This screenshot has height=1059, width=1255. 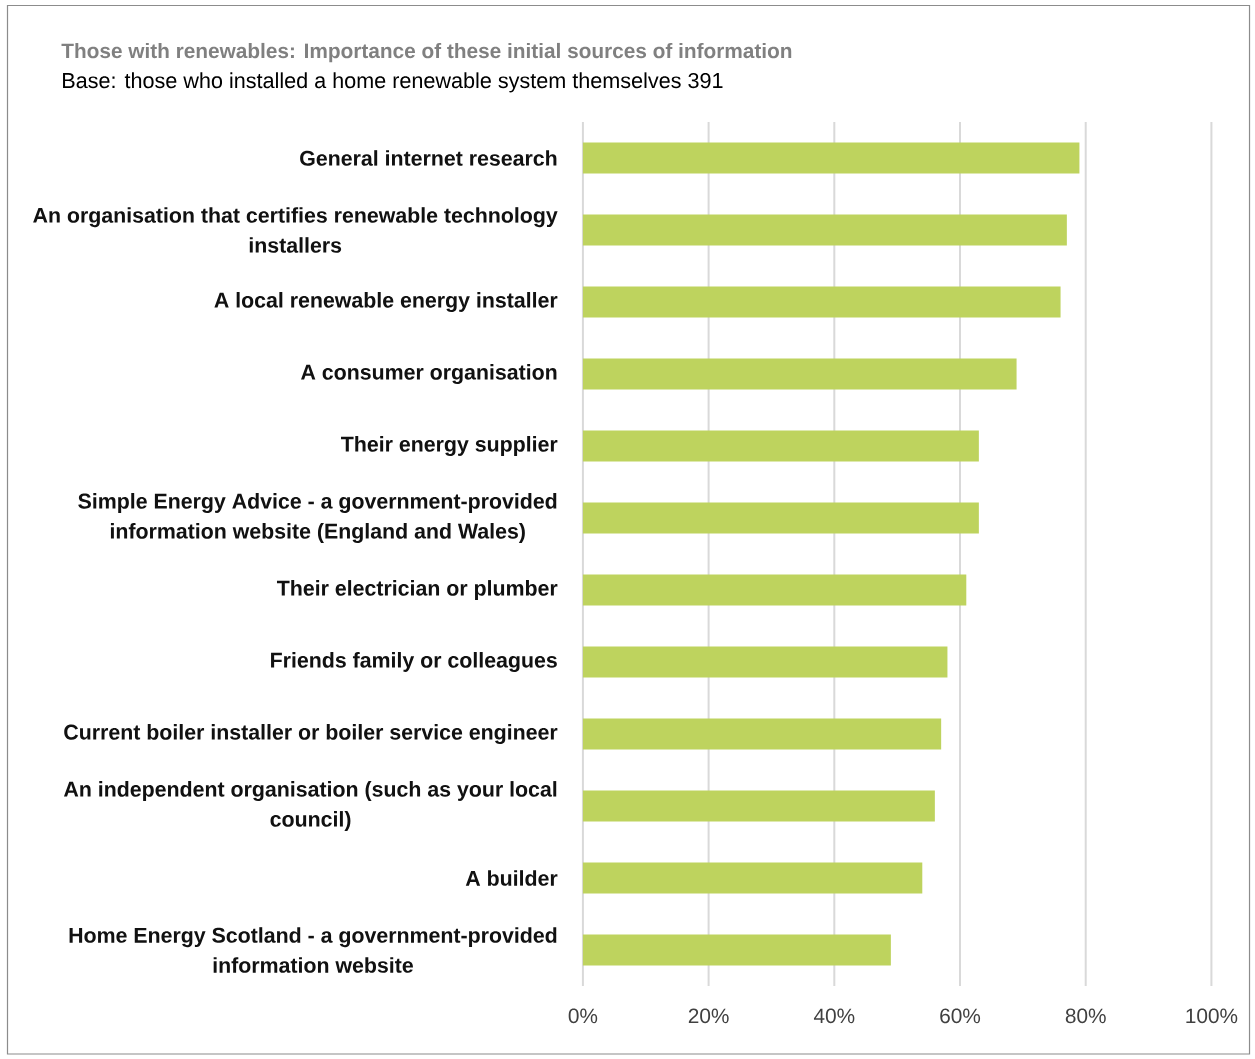 What do you see at coordinates (1212, 1016) in the screenshot?
I see `x-tick-label: 100%` at bounding box center [1212, 1016].